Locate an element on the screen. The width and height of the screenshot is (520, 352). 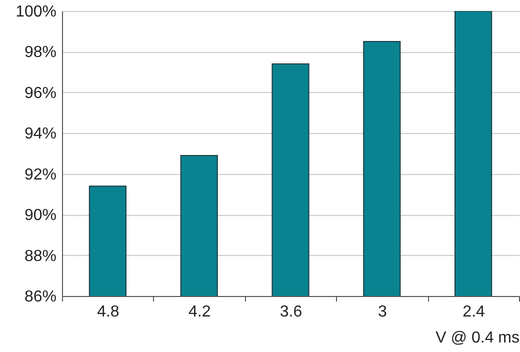
y-tick-label: 100% is located at coordinates (36, 12).